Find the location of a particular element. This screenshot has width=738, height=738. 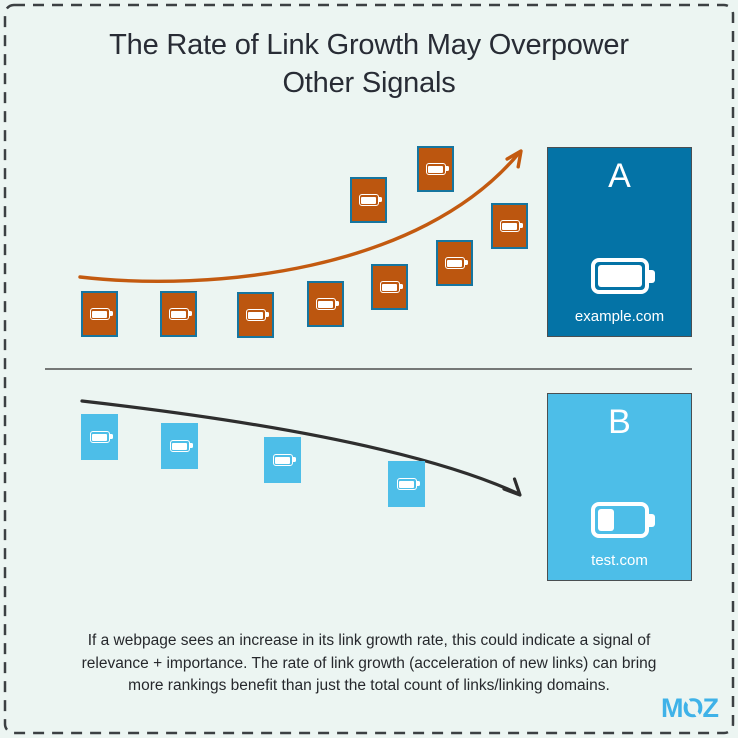

page-title-line2: Other Signals is located at coordinates (369, 83).